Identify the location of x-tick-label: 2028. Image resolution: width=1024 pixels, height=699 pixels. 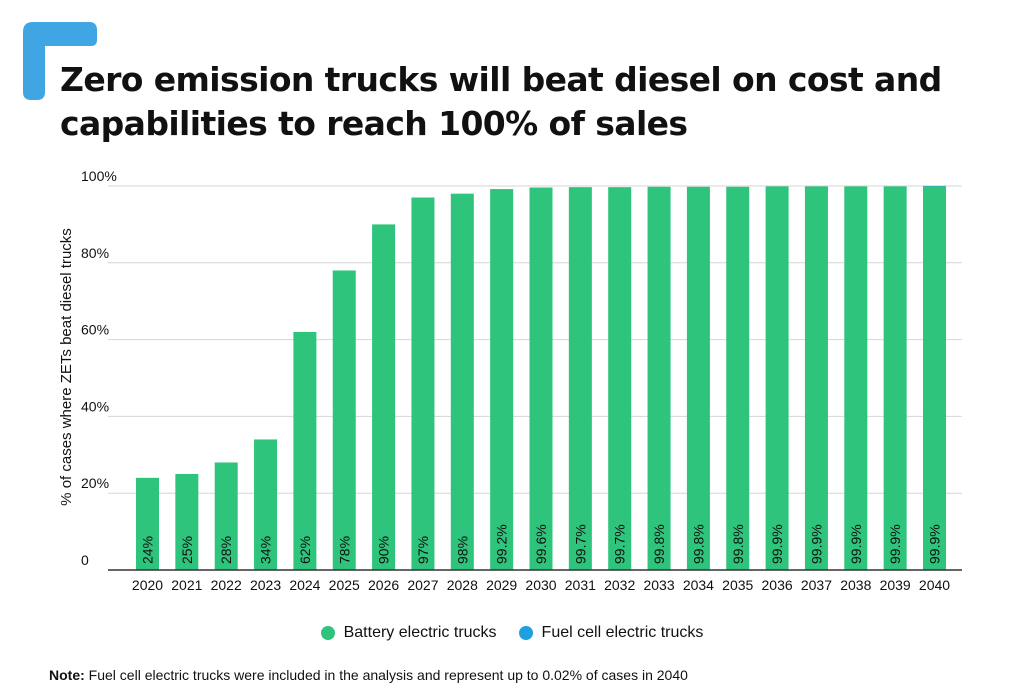
(462, 585).